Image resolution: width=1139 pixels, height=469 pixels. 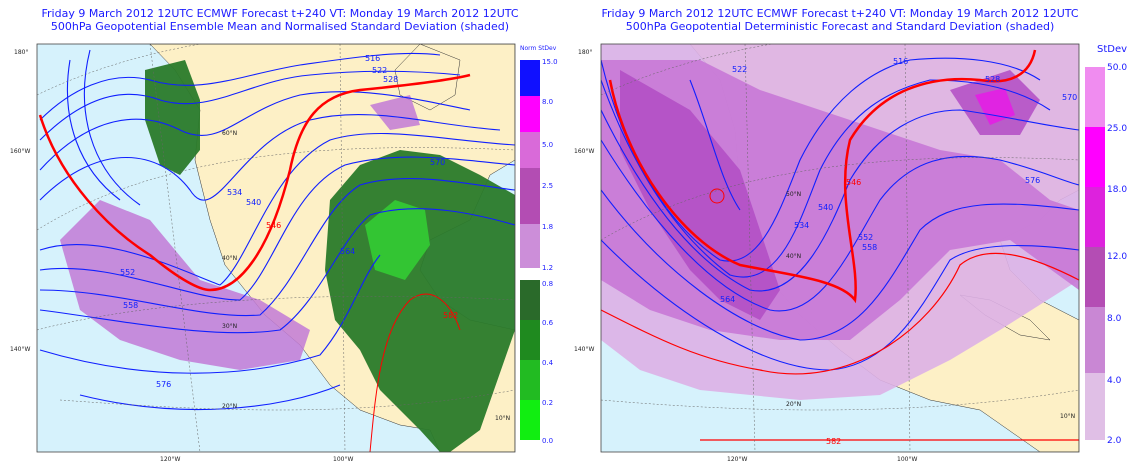 I want to click on right-lon-160w: 160°W, so click(x=584, y=151).